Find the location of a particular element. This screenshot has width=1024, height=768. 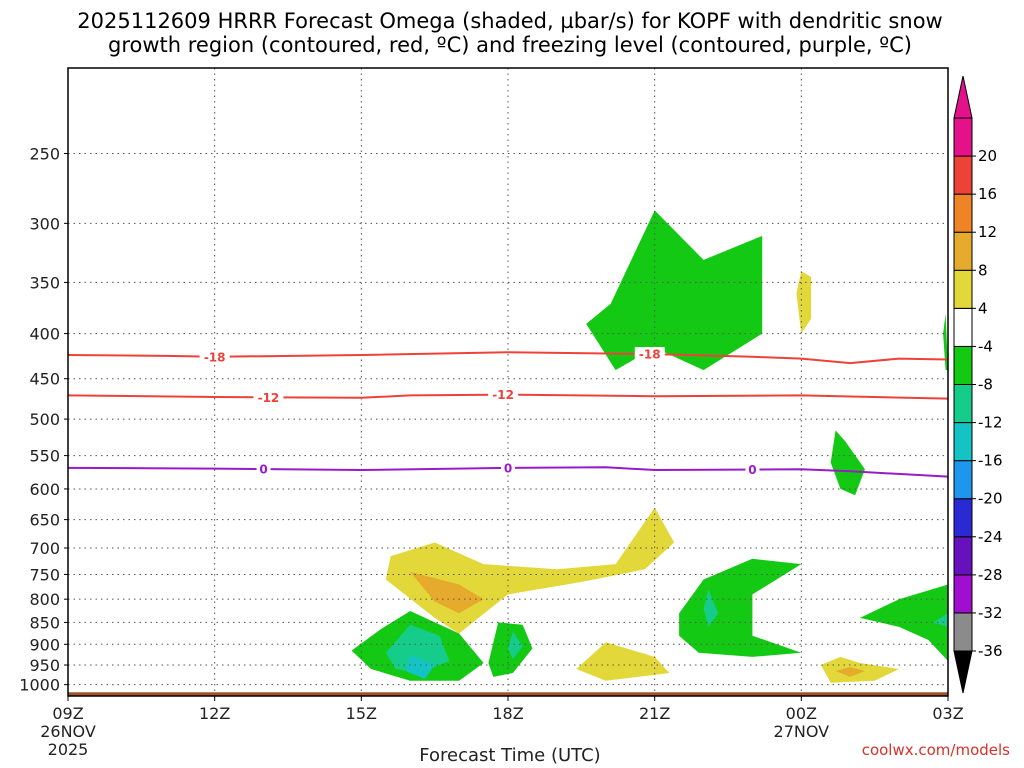

omega-colorbar: -36 -32 -28 -24 -20 -16 -12 -8 -4 4 8 12 16 20 is located at coordinates (978, 384).